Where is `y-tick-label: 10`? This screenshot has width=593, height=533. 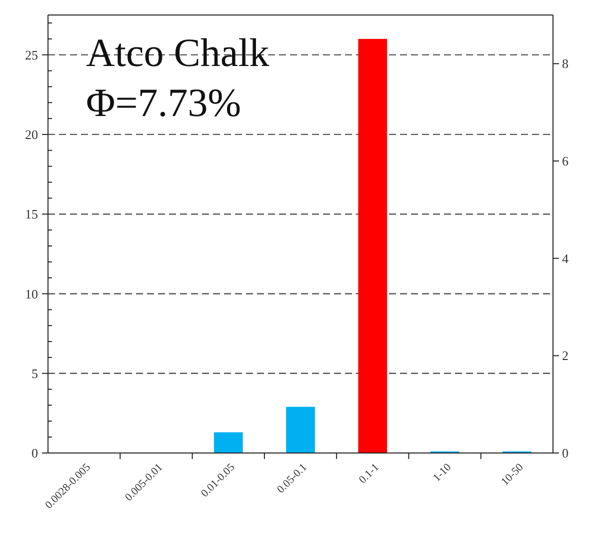 y-tick-label: 10 is located at coordinates (31, 294).